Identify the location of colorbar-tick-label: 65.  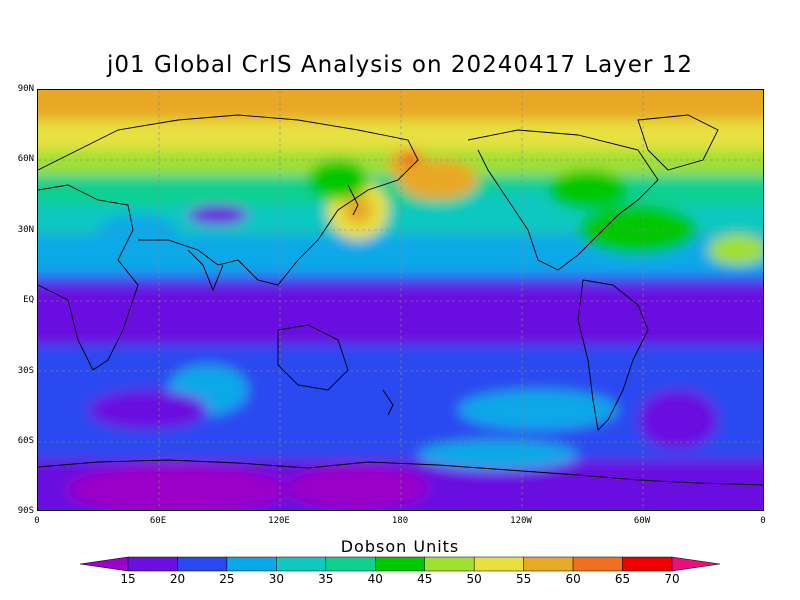
(622, 579).